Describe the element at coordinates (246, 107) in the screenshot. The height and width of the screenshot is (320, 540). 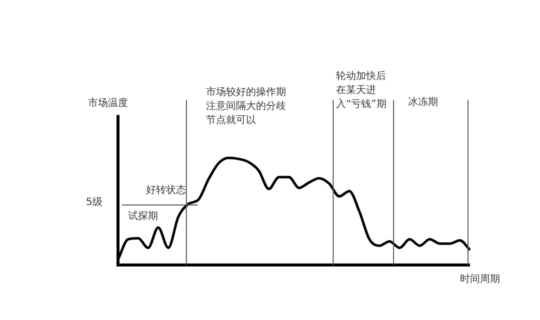
I see `text: 市场较好的操作期注意间隔大的分歧节点就可以` at that location.